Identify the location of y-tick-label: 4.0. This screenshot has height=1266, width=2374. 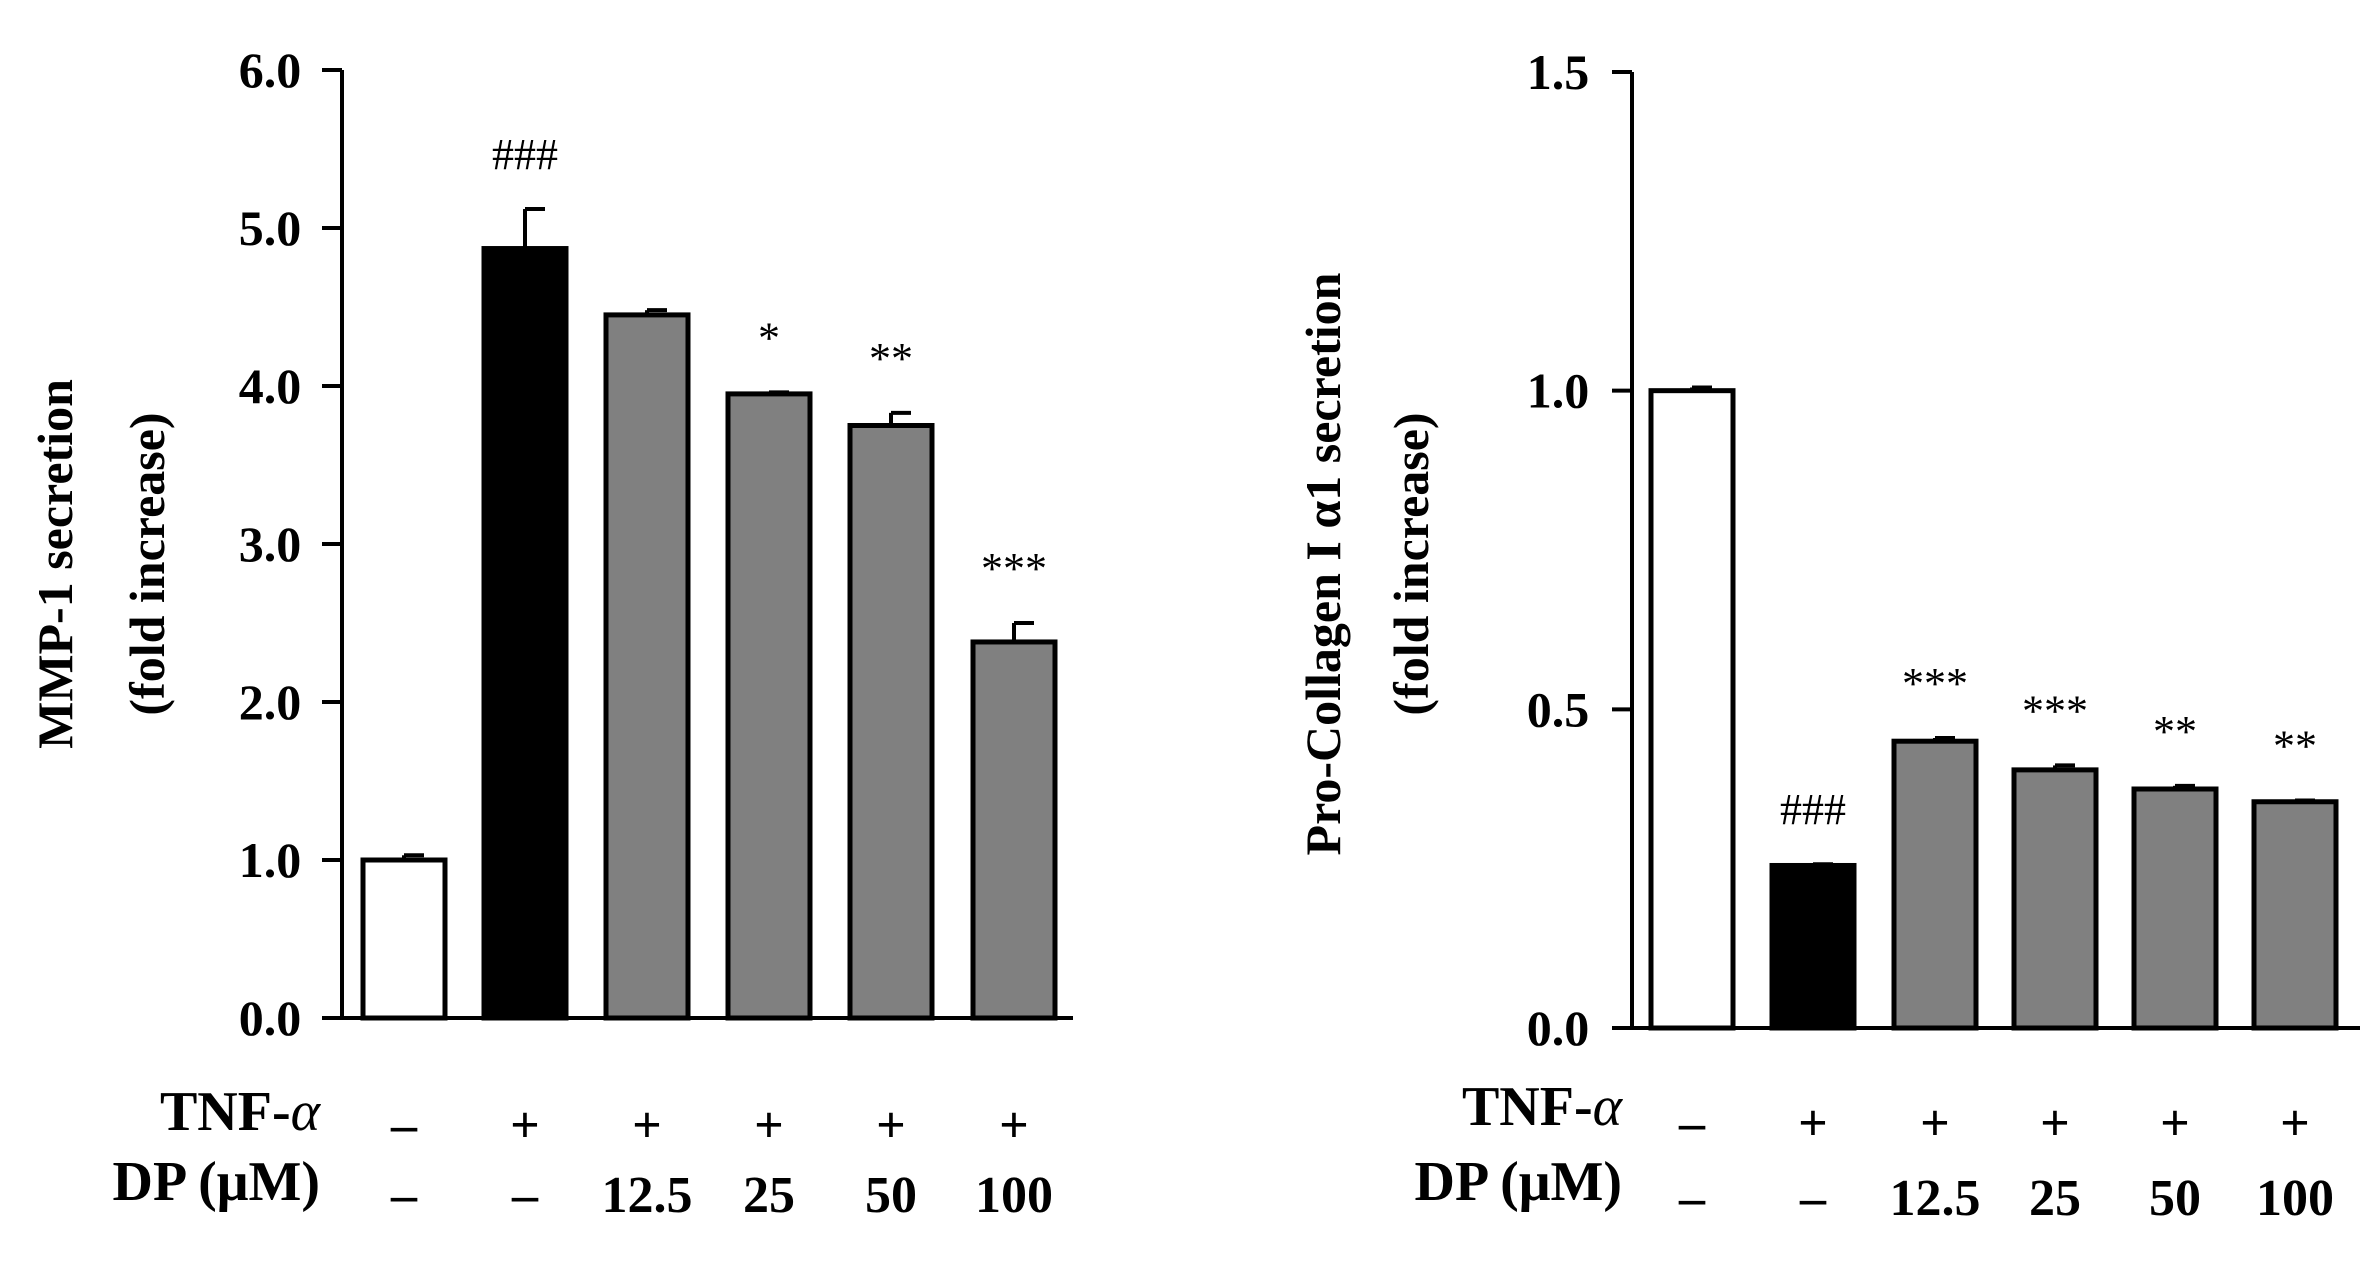
(270, 386).